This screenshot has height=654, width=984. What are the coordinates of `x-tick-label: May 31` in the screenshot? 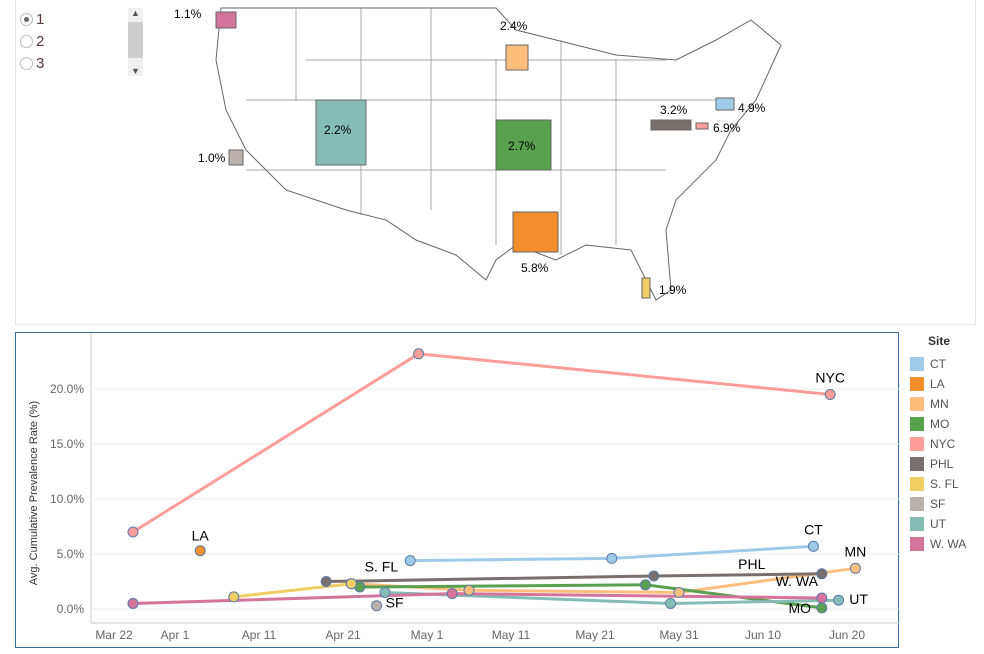 It's located at (679, 635).